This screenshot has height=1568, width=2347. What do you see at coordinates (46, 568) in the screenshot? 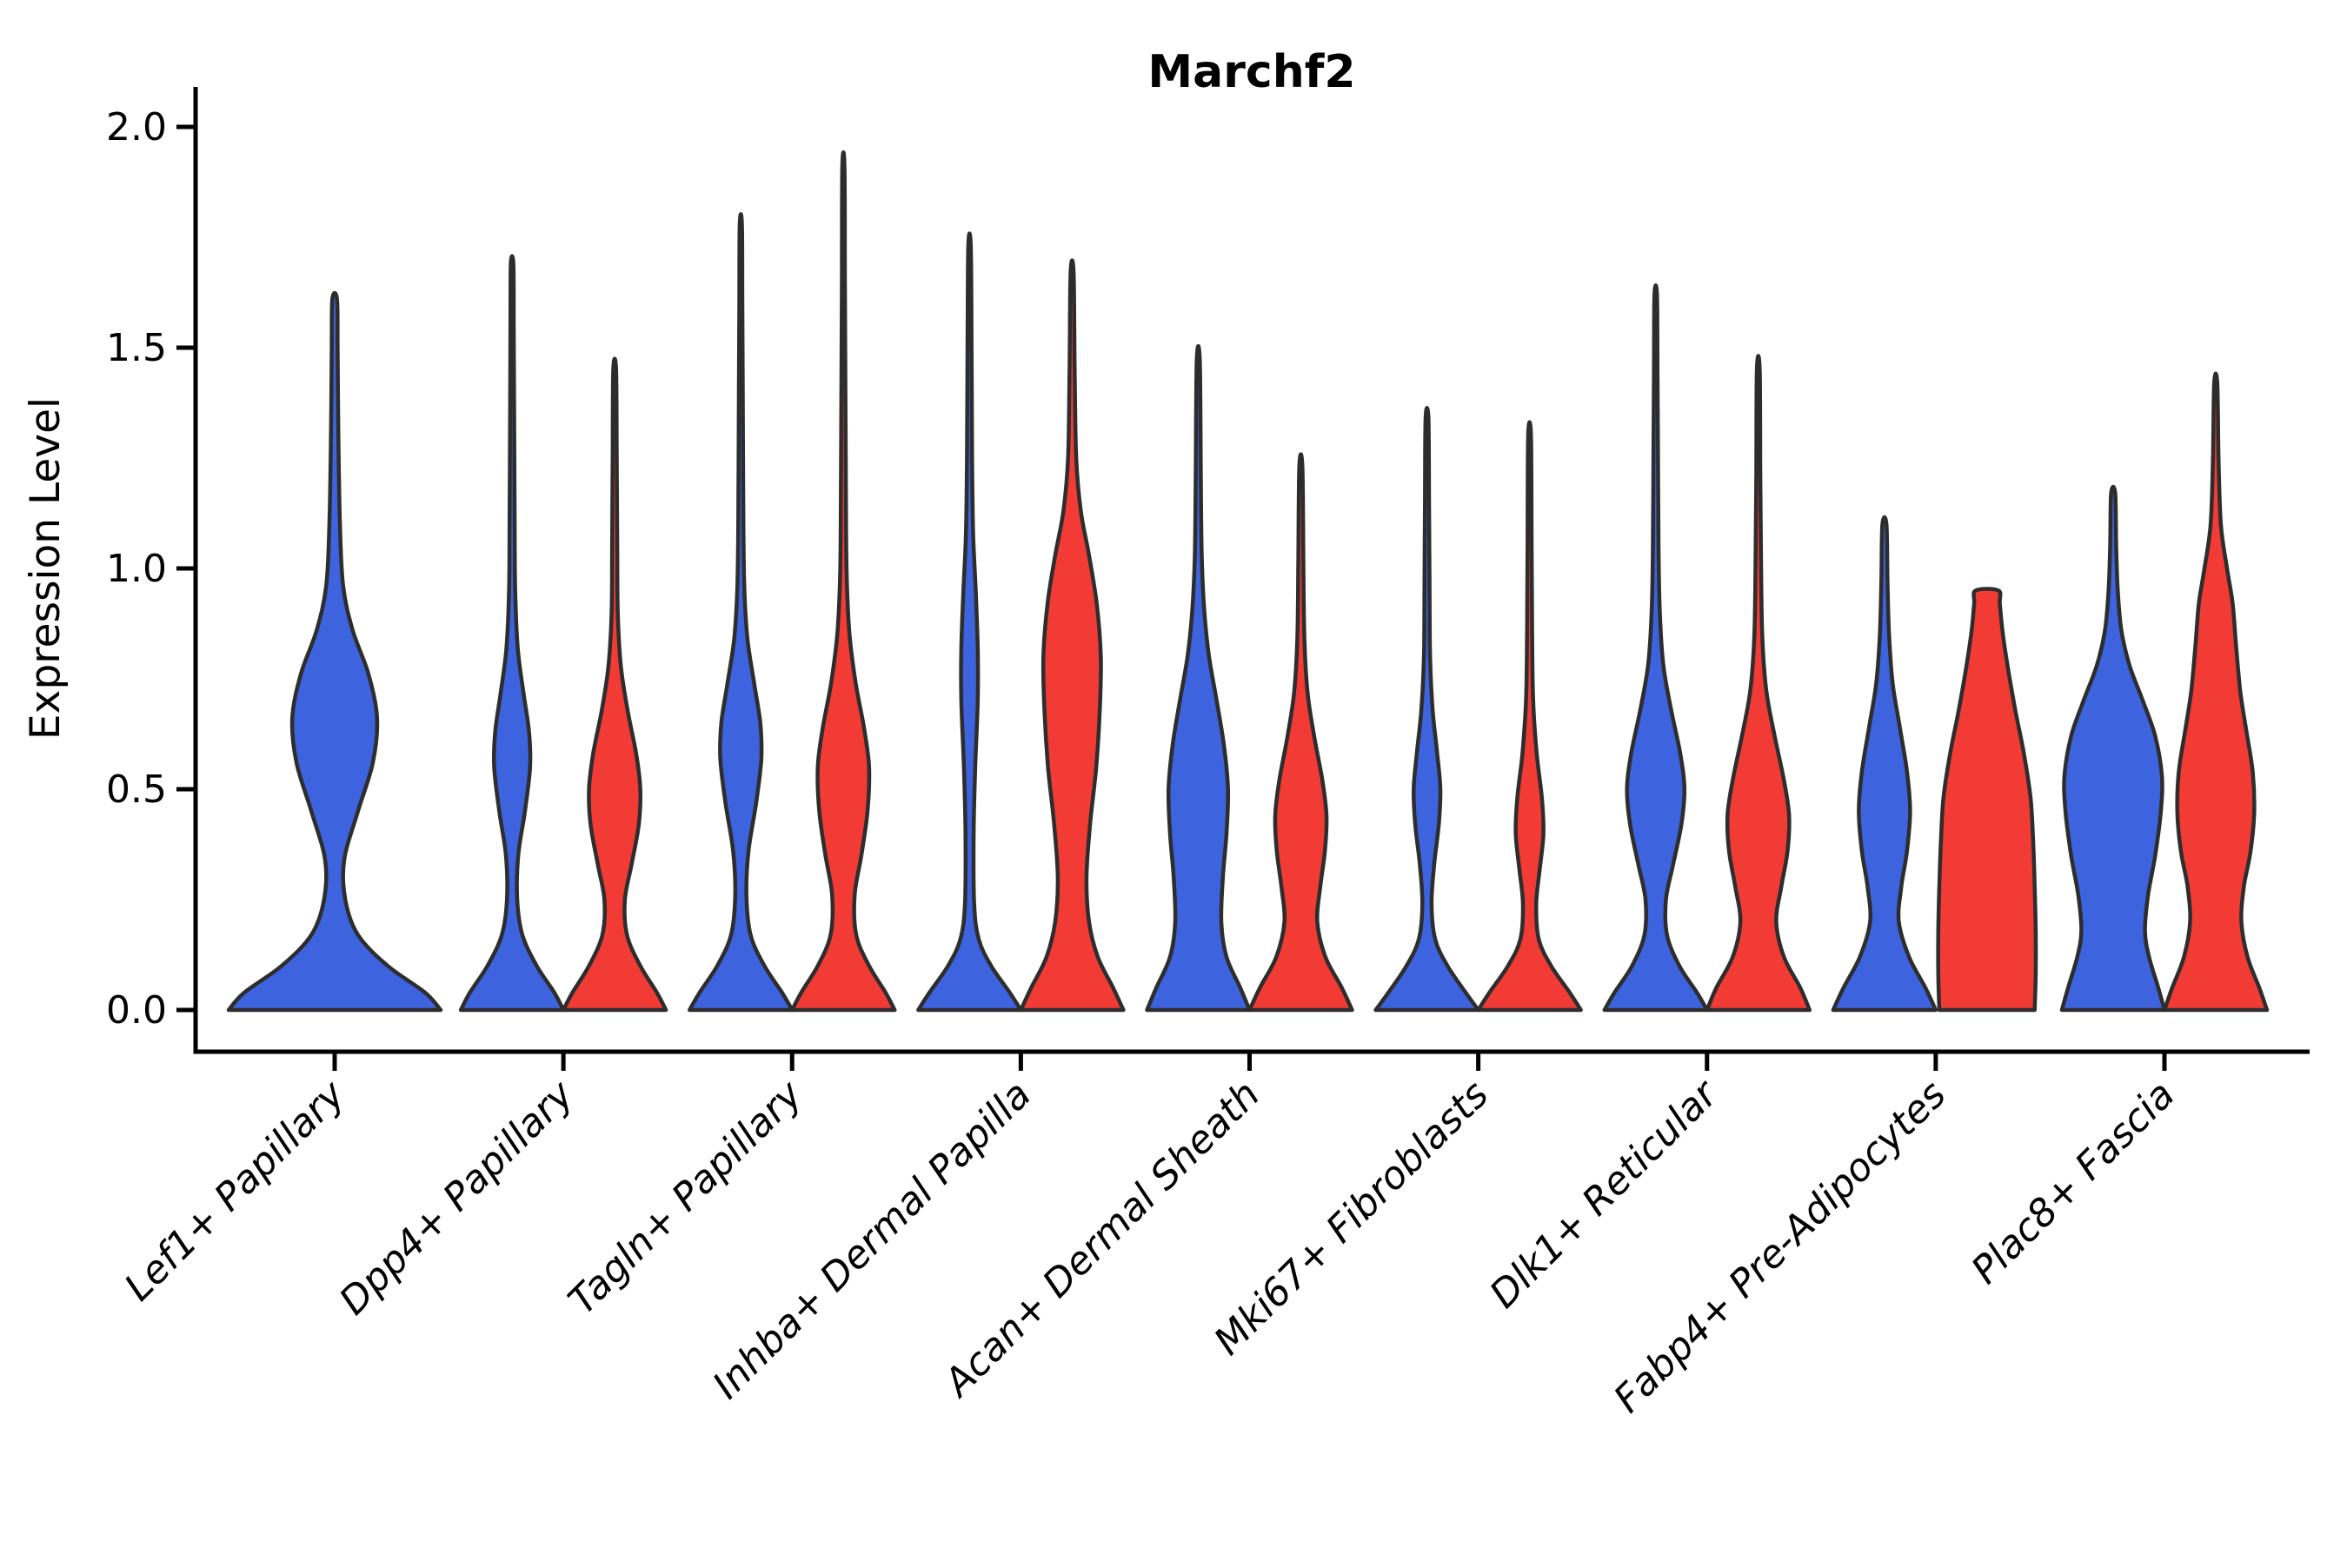
I see `y-axis-label: Expression Level` at bounding box center [46, 568].